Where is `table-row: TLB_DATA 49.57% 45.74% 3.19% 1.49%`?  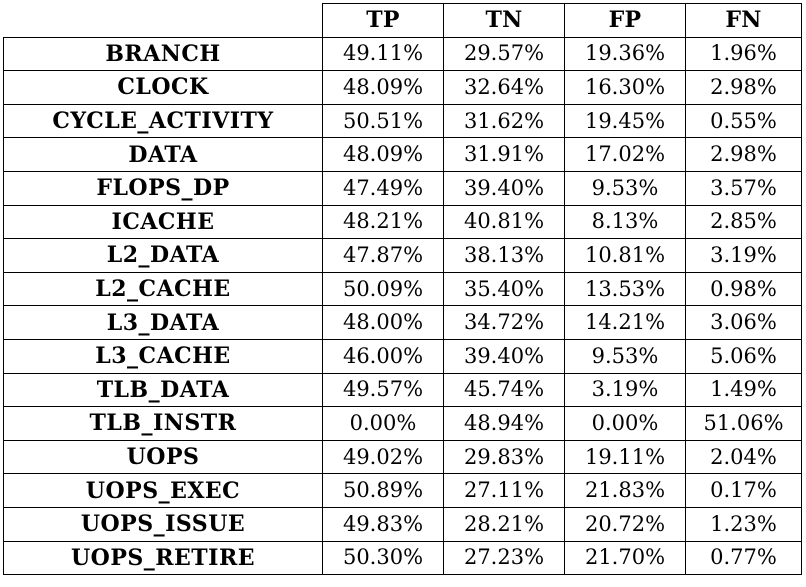 table-row: TLB_DATA 49.57% 45.74% 3.19% 1.49% is located at coordinates (402, 390).